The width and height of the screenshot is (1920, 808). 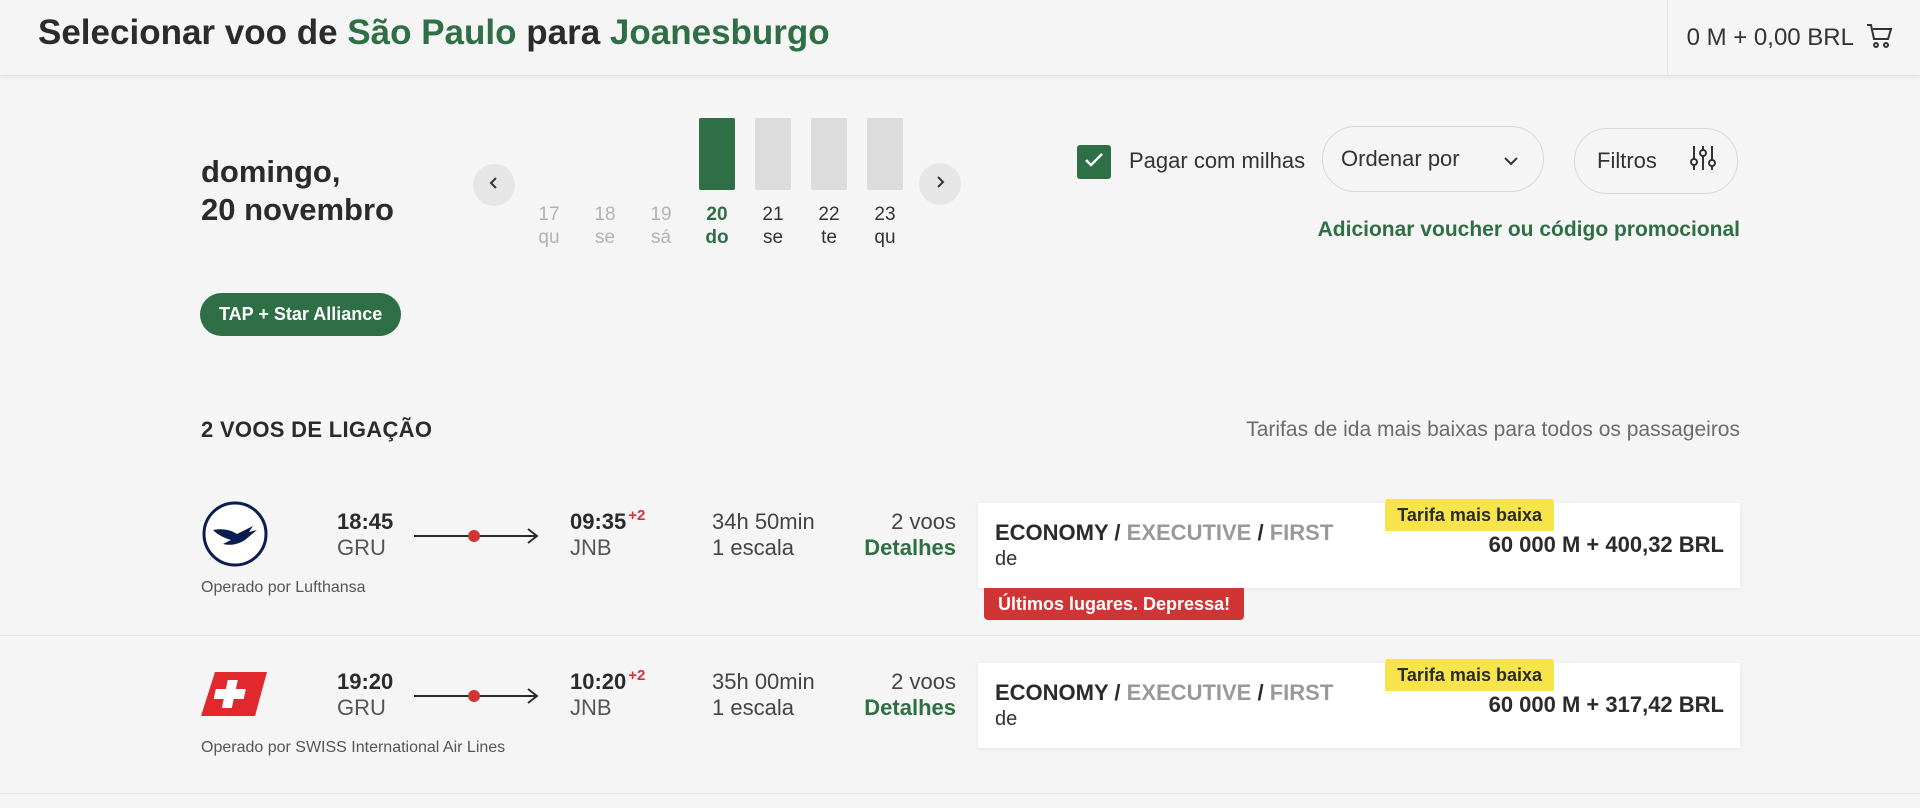 I want to click on chevron-right-icon, so click(x=940, y=184).